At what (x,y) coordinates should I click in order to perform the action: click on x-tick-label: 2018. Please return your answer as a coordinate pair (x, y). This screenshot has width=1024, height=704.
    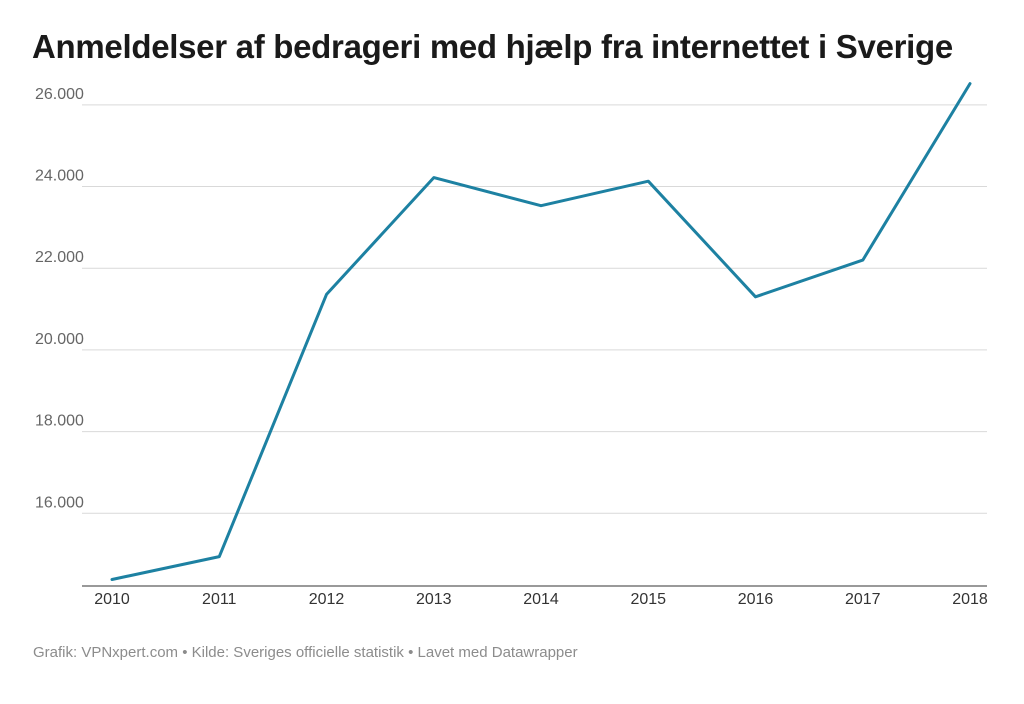
    Looking at the image, I should click on (970, 599).